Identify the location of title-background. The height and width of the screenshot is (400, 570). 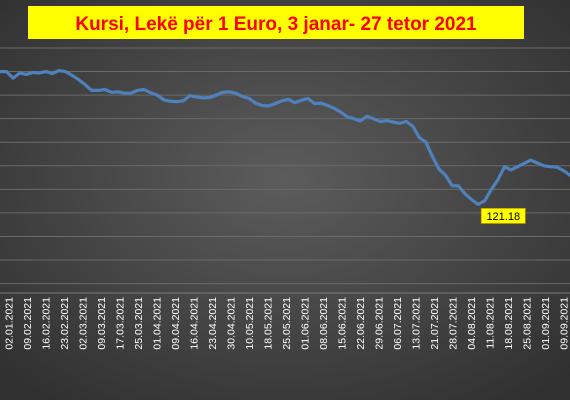
(276, 22).